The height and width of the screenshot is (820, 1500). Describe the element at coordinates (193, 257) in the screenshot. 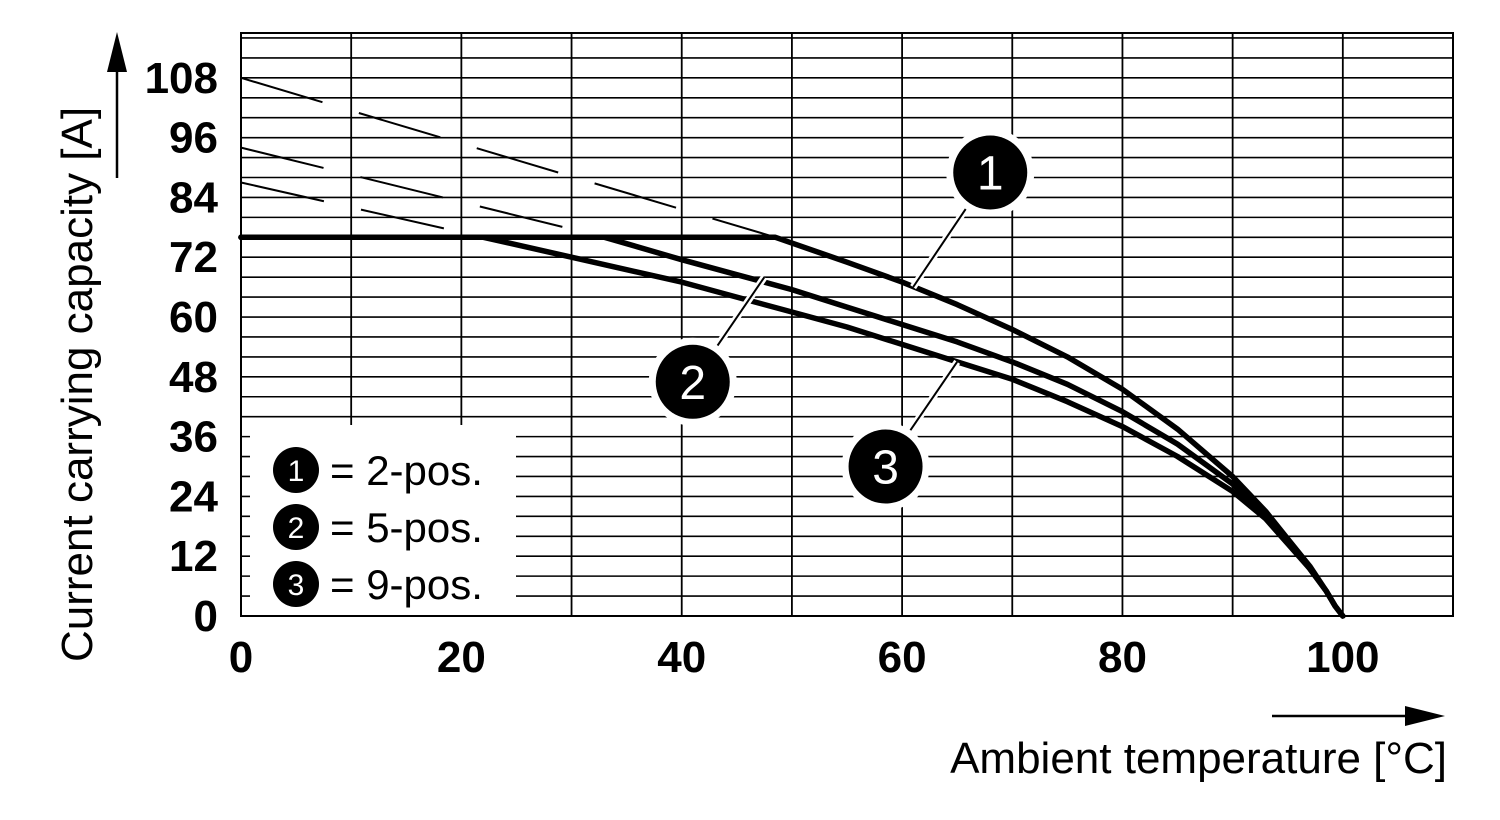

I see `y-tick-label: 72` at that location.